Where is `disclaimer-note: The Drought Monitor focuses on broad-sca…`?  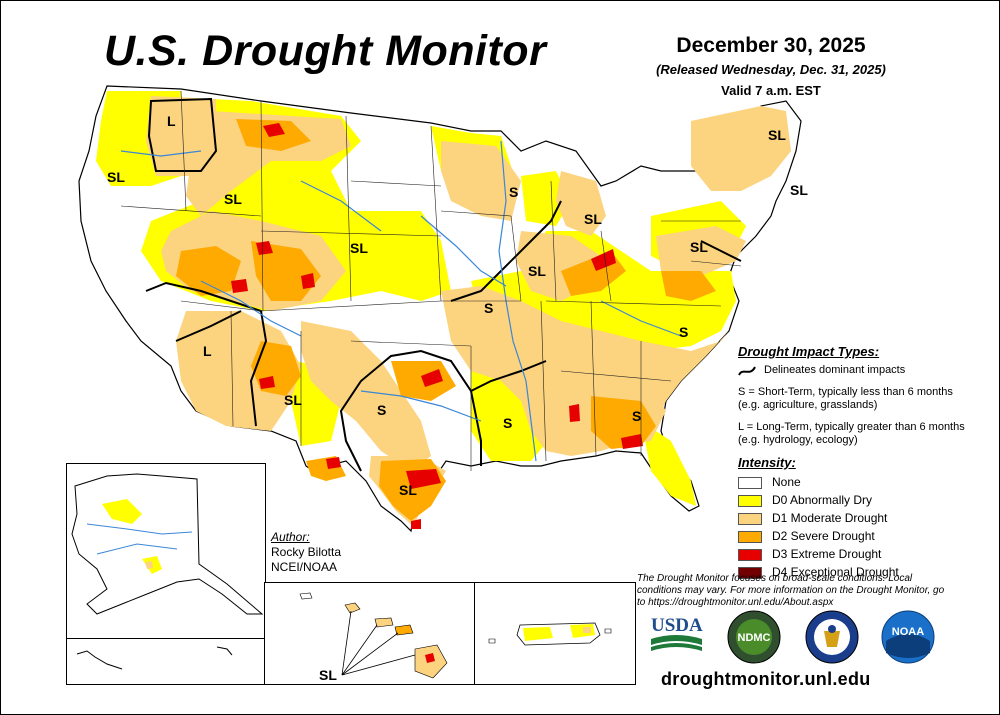
disclaimer-note: The Drought Monitor focuses on broad-sca… is located at coordinates (791, 590).